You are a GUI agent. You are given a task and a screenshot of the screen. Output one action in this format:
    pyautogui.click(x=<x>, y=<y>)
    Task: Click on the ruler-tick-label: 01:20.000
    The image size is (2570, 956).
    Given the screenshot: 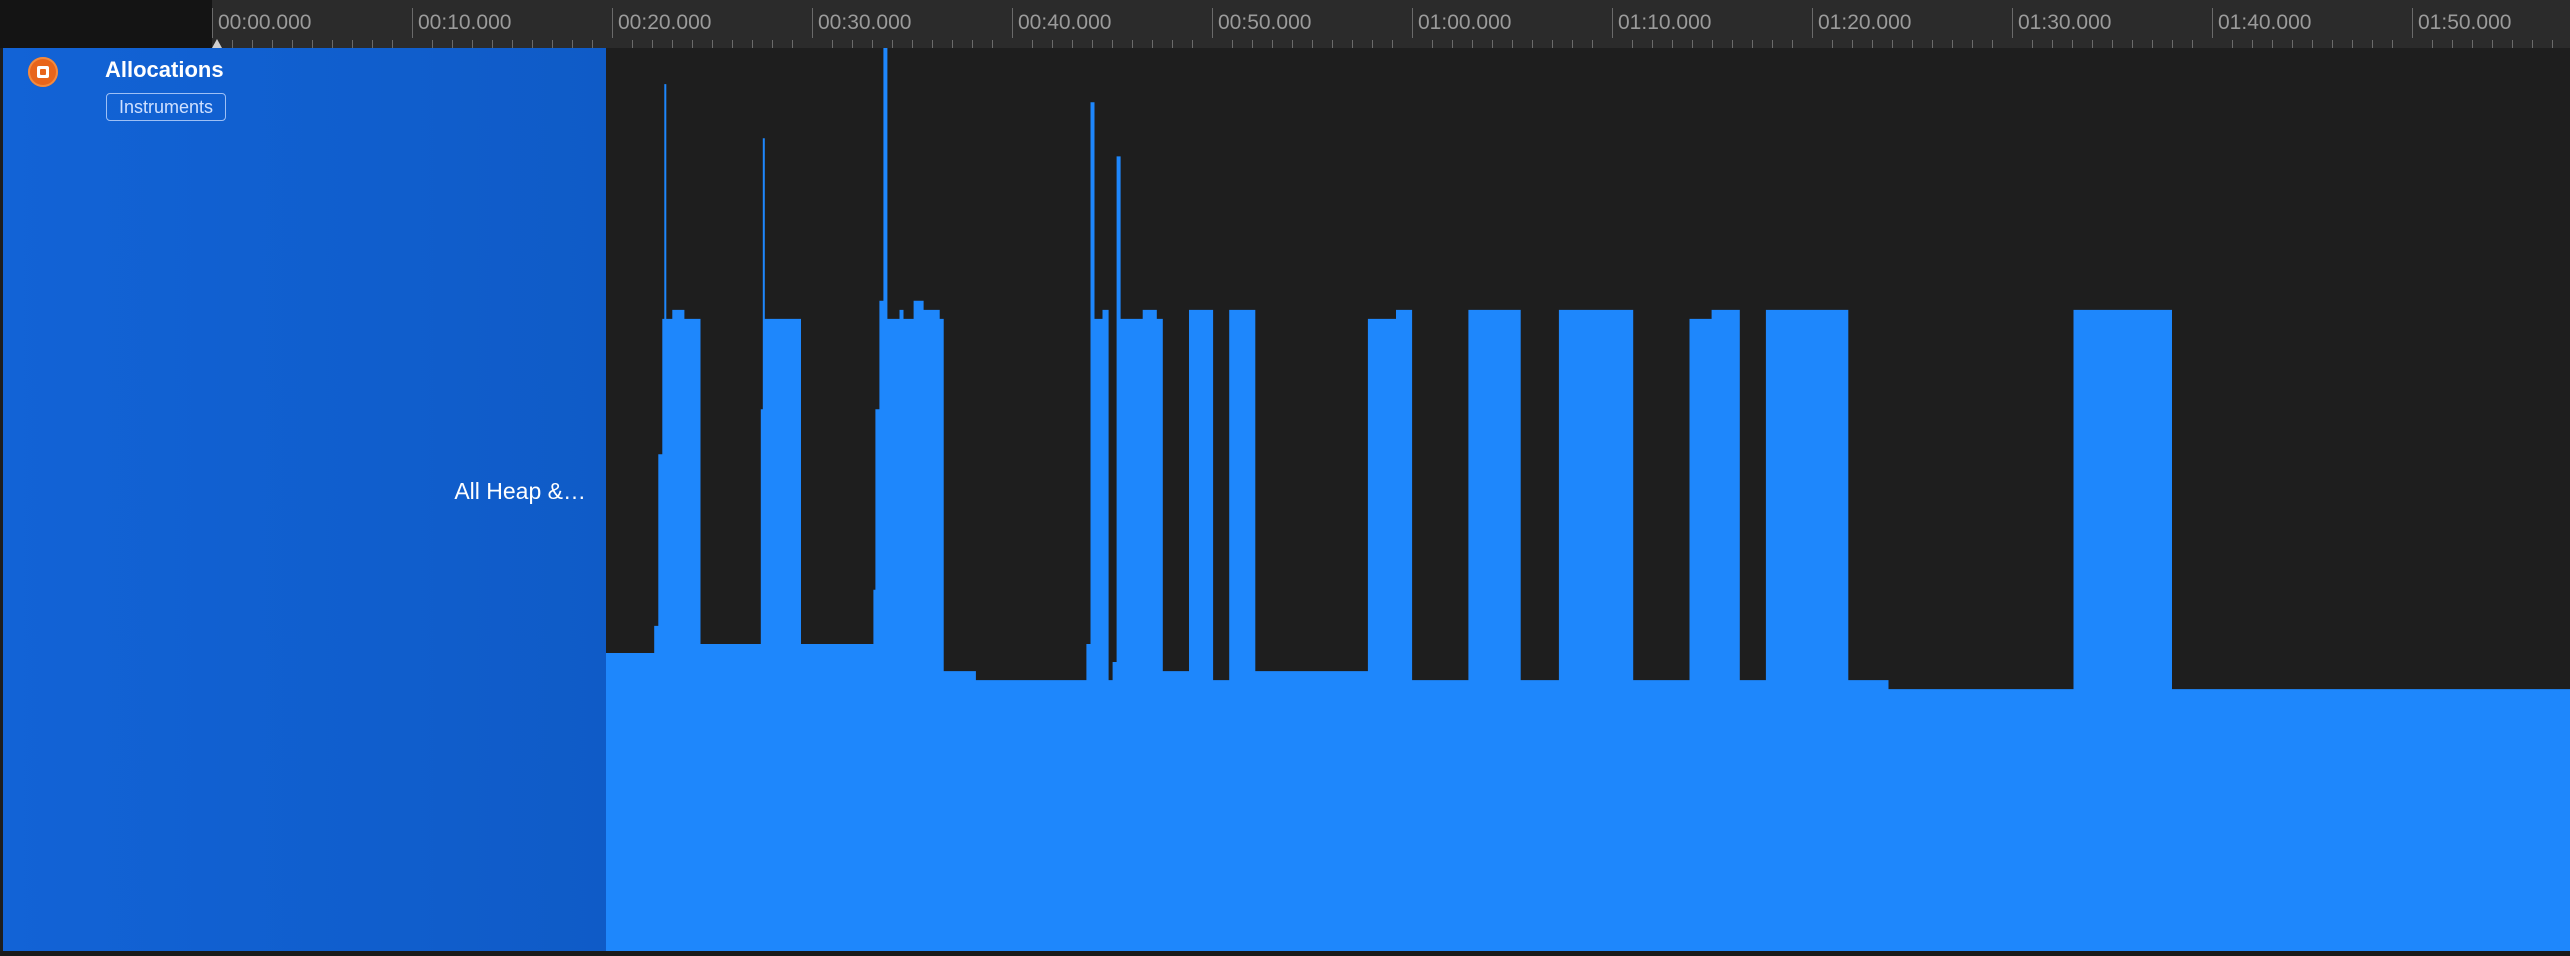 What is the action you would take?
    pyautogui.click(x=1861, y=23)
    